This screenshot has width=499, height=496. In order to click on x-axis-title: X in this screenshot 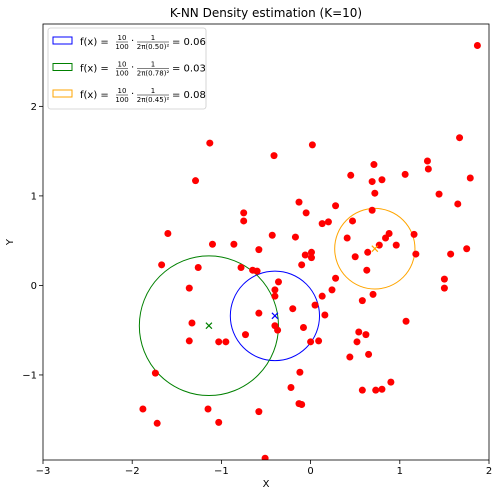, I will do `click(266, 484)`.